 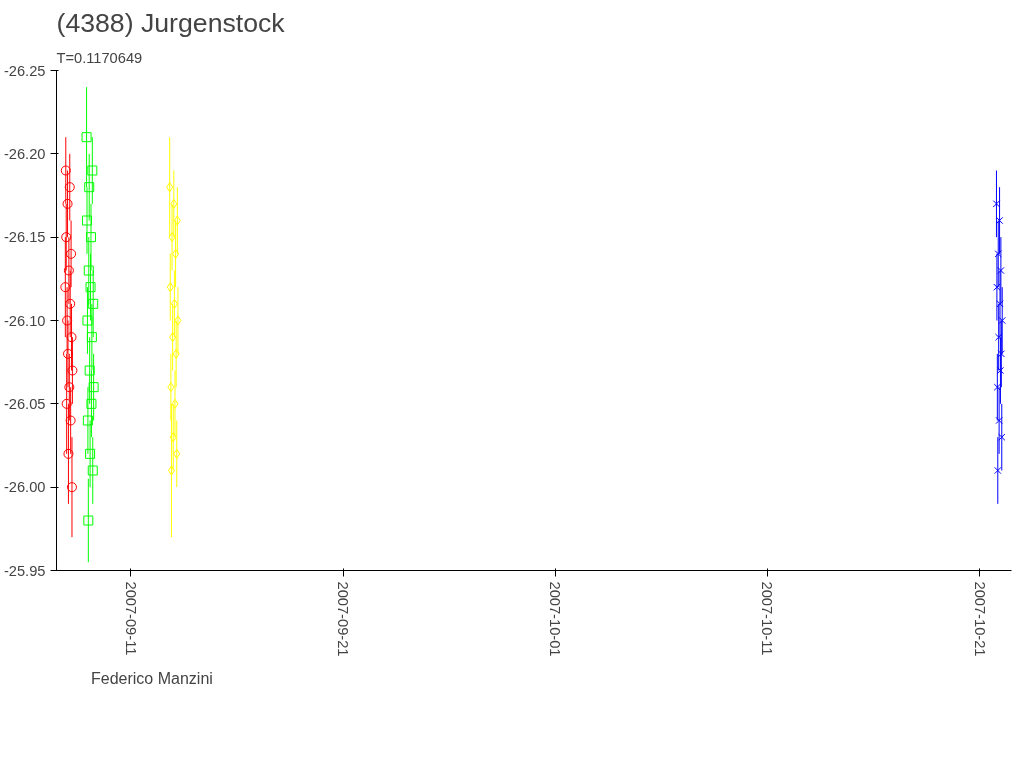 I want to click on x-tick-label: 2007-10-11, so click(x=767, y=618).